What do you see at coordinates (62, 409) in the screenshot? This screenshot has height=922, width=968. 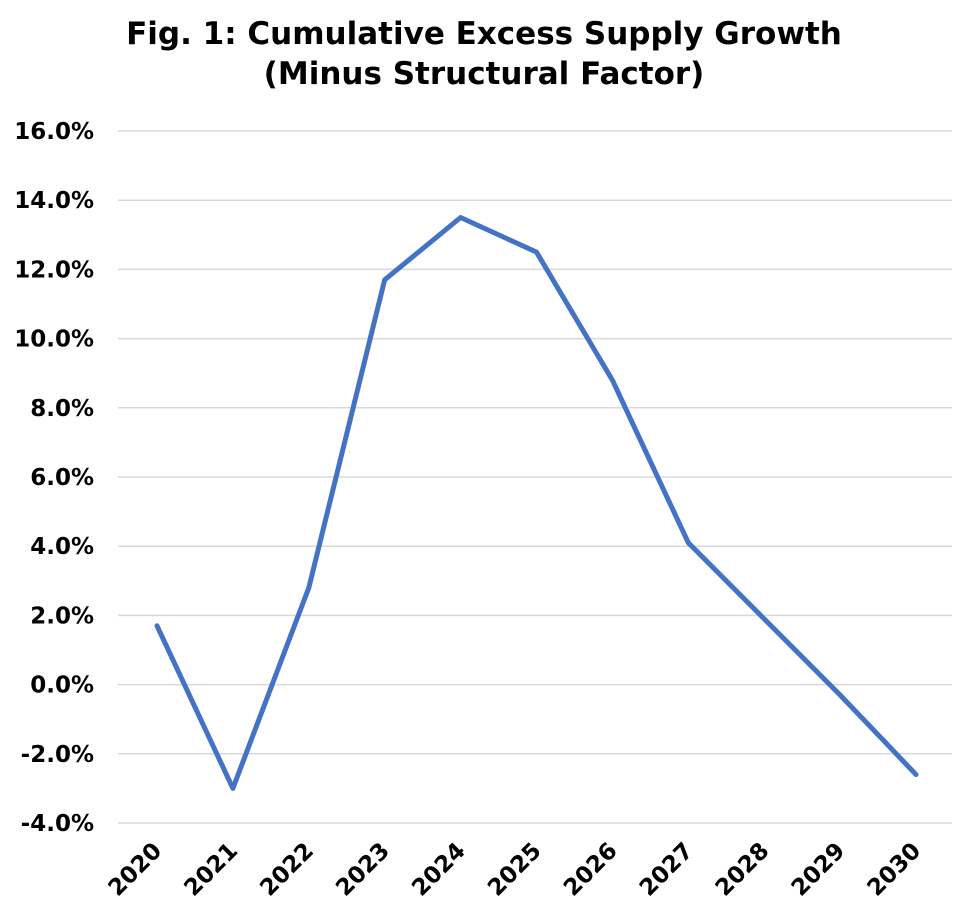 I see `y-tick-label: 8.0%` at bounding box center [62, 409].